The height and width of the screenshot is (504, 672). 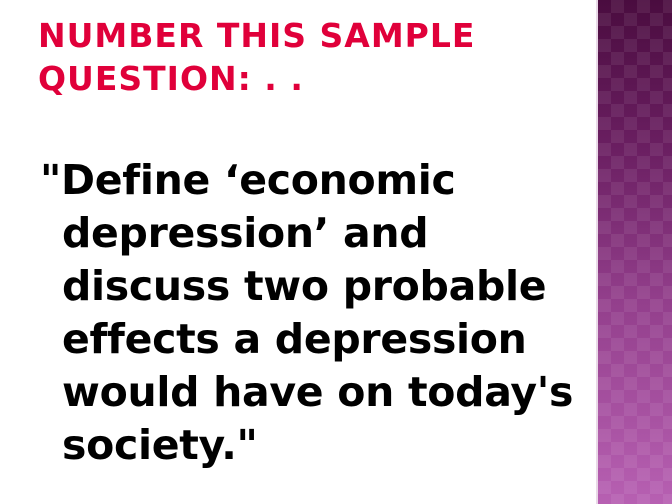 What do you see at coordinates (257, 57) in the screenshot?
I see `slide-title: Number this sample question: . .` at bounding box center [257, 57].